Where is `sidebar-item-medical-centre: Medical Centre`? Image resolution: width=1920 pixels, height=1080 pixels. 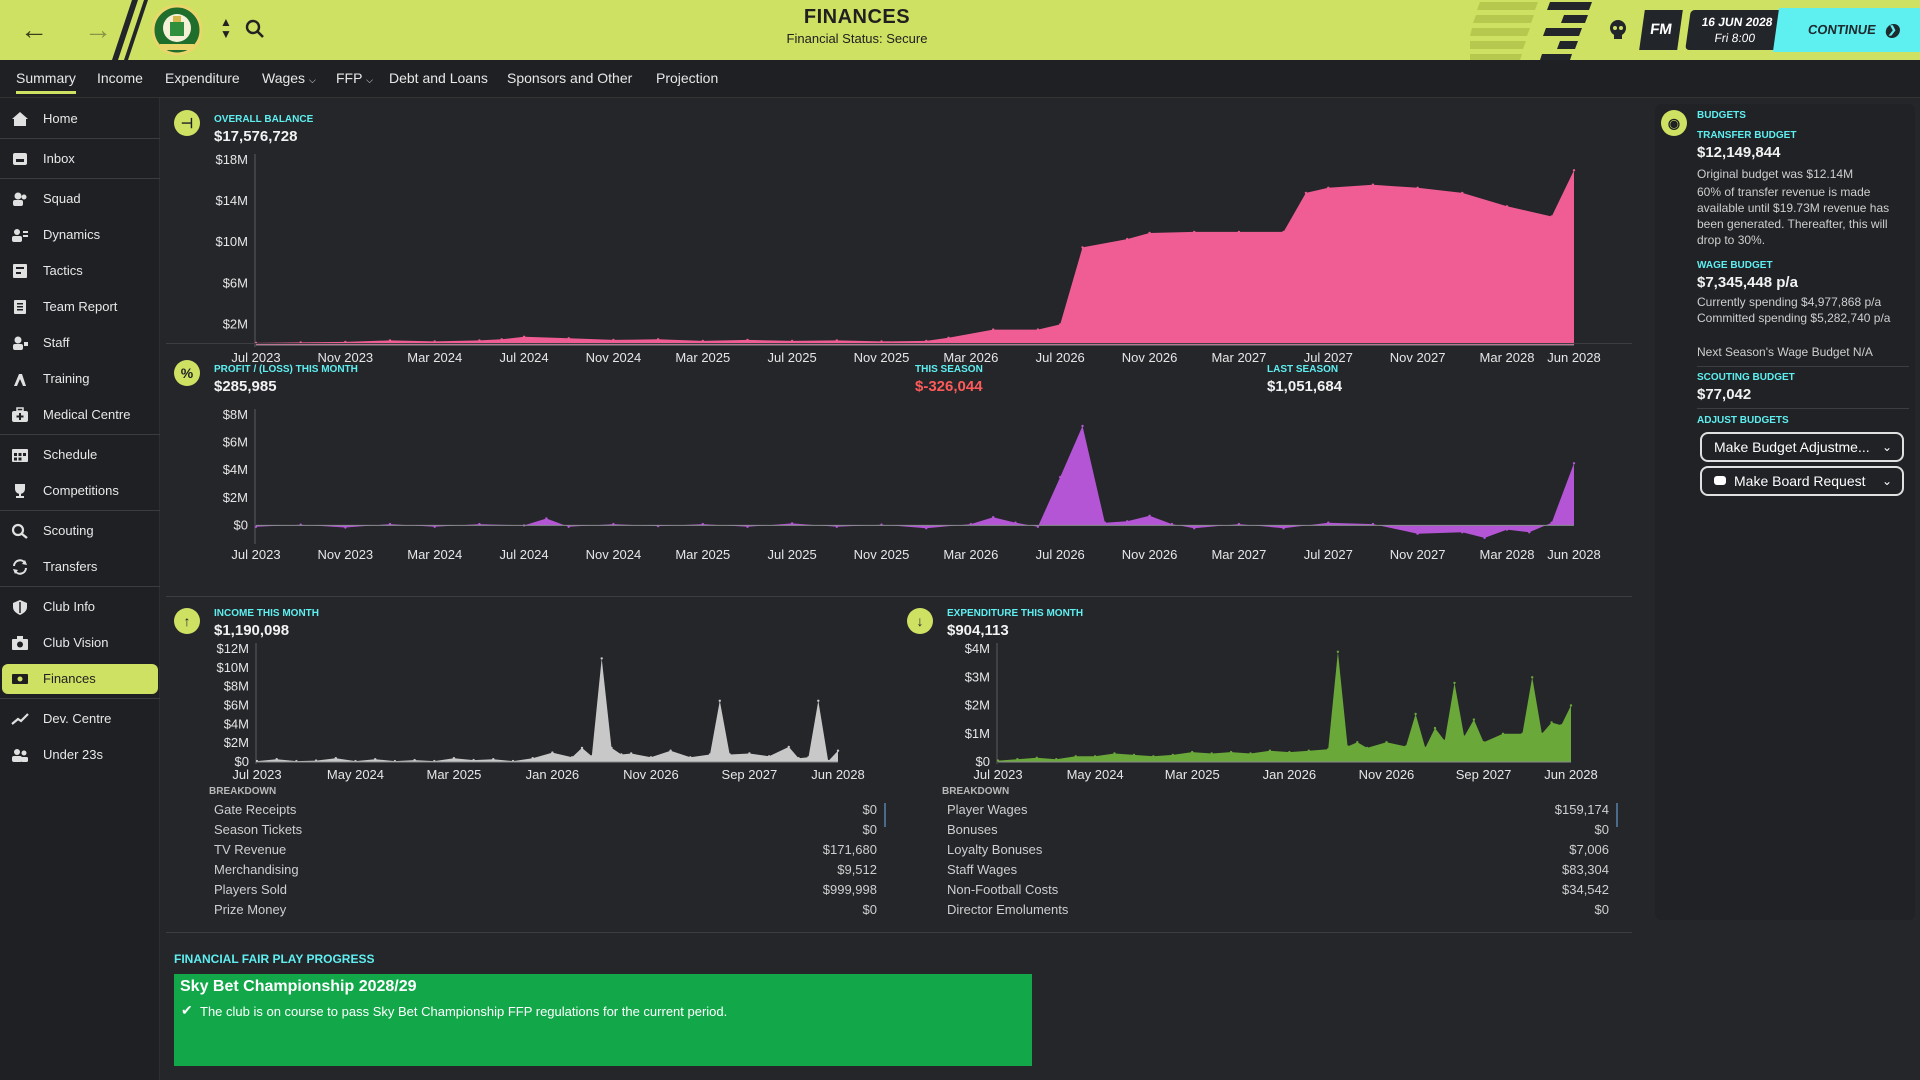
sidebar-item-medical-centre: Medical Centre is located at coordinates (80, 415).